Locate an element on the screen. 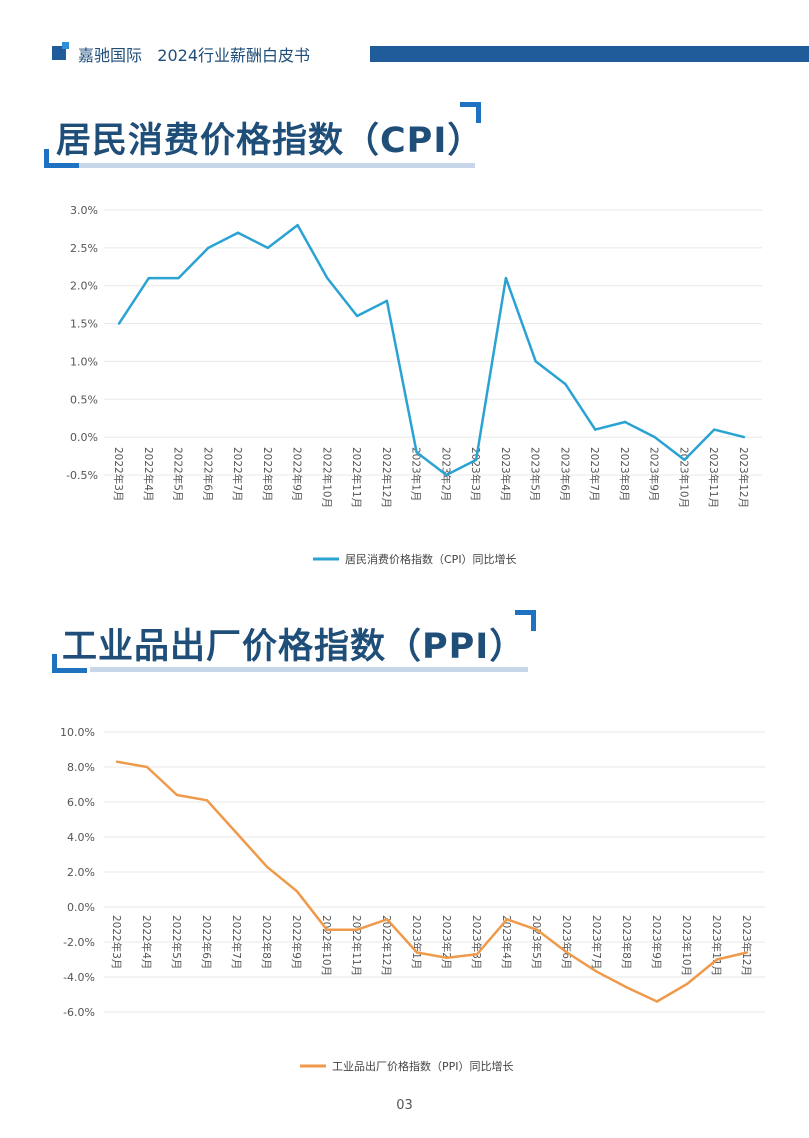  y-tick-label: 10.0% is located at coordinates (77, 732).